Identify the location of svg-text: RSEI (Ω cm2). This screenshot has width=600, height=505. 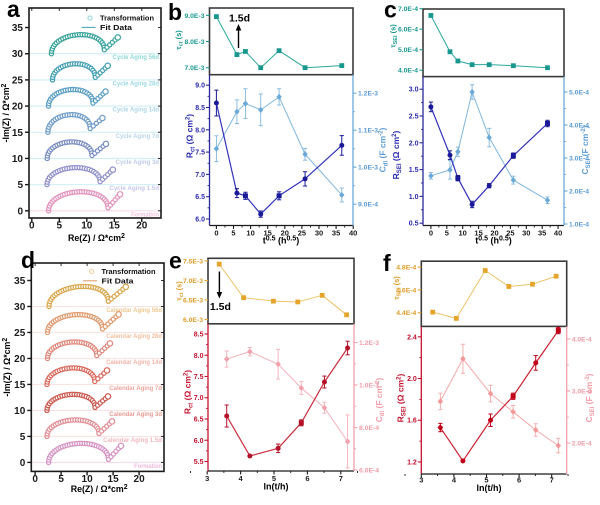
(397, 155).